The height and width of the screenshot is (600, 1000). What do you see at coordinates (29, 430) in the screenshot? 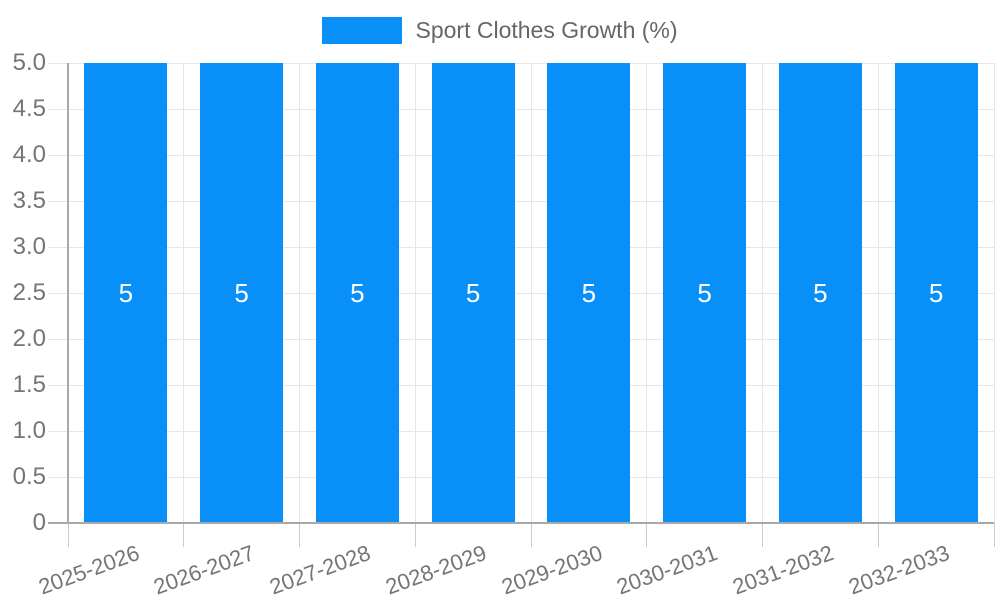
I see `y-axis-tick-label: 1.0` at bounding box center [29, 430].